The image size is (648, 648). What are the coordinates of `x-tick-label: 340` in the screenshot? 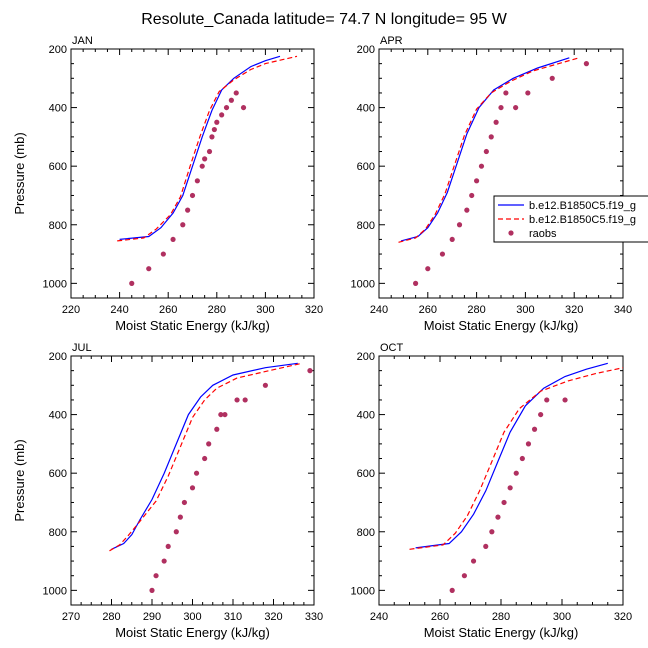 It's located at (623, 310).